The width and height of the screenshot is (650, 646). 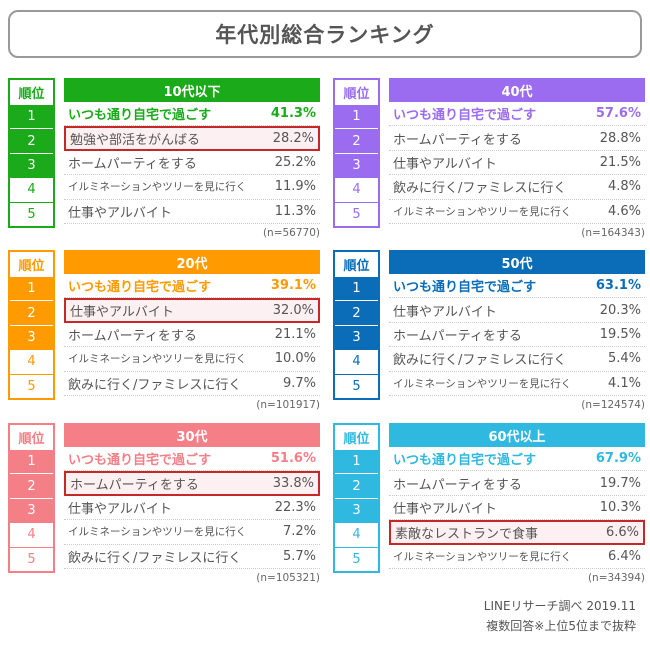 I want to click on age-header: 20代, so click(x=192, y=262).